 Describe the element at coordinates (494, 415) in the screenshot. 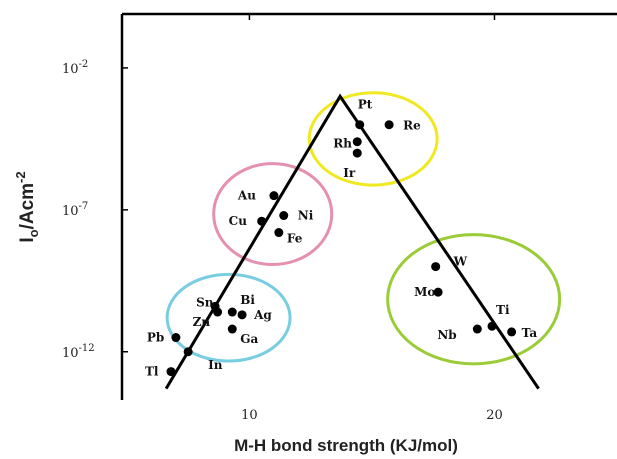

I see `x-tick-label: 20` at that location.